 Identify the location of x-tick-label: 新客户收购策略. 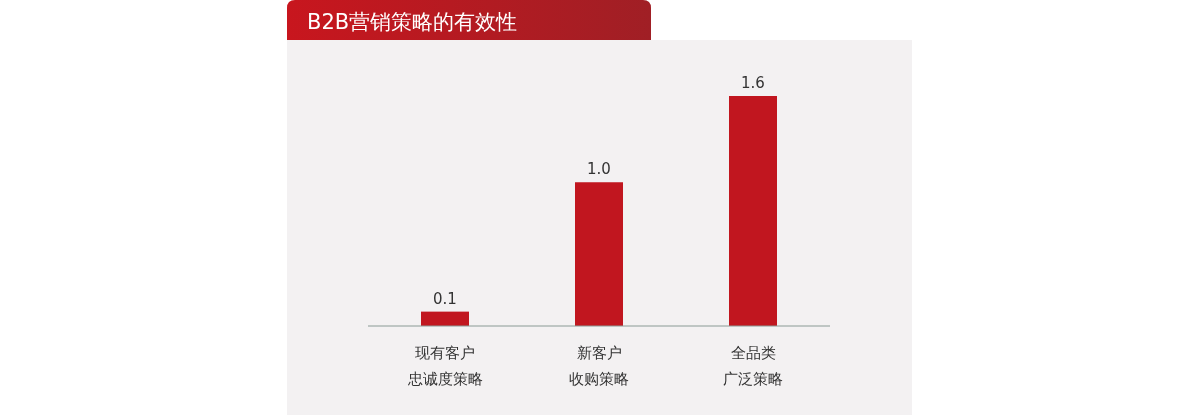
(599, 366).